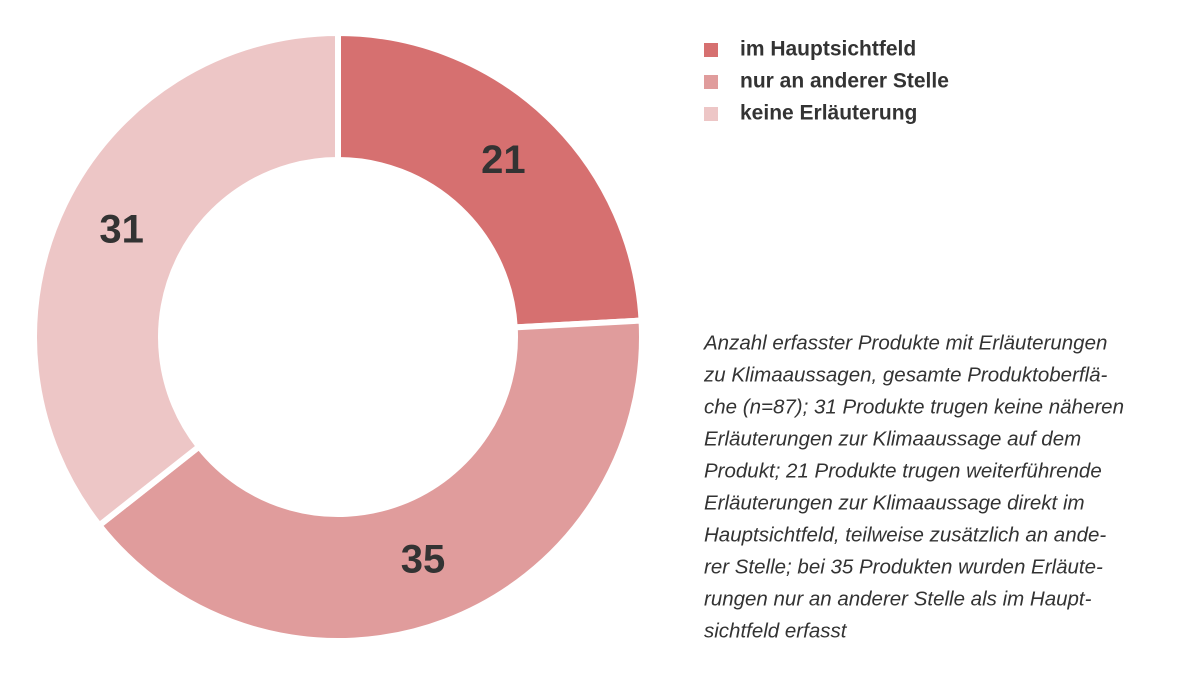 The image size is (1200, 675). I want to click on value-label: 35, so click(423, 560).